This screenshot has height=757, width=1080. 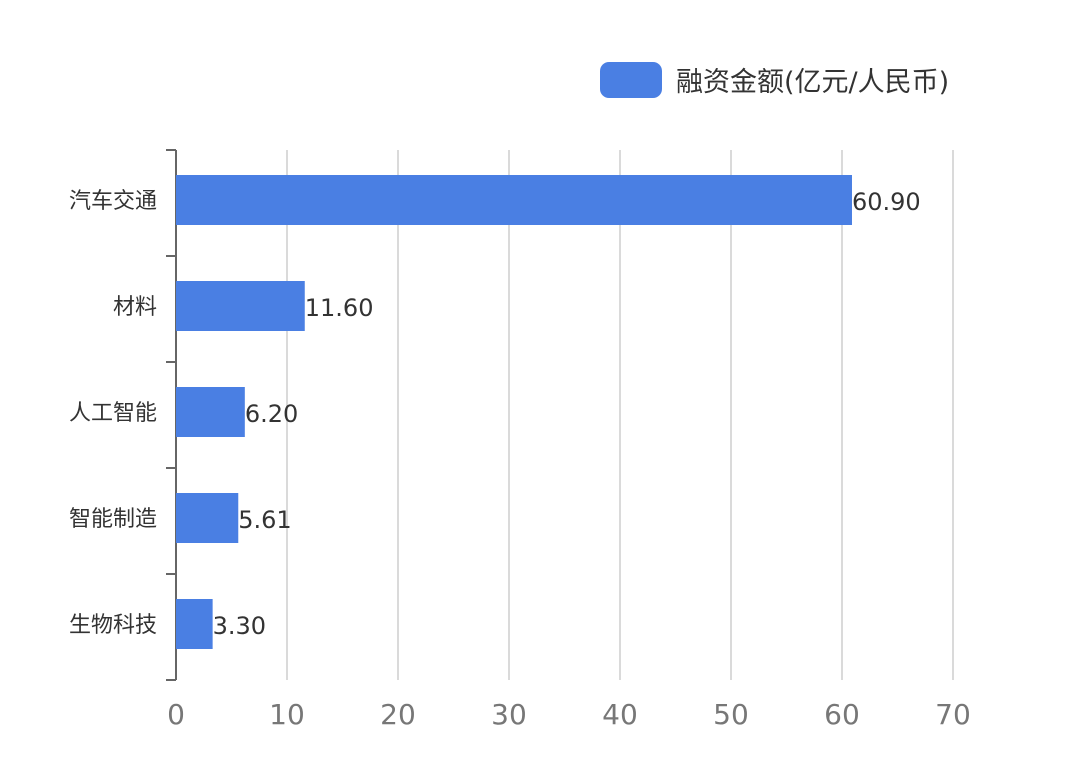 What do you see at coordinates (113, 519) in the screenshot?
I see `y-category-label: 智能制造` at bounding box center [113, 519].